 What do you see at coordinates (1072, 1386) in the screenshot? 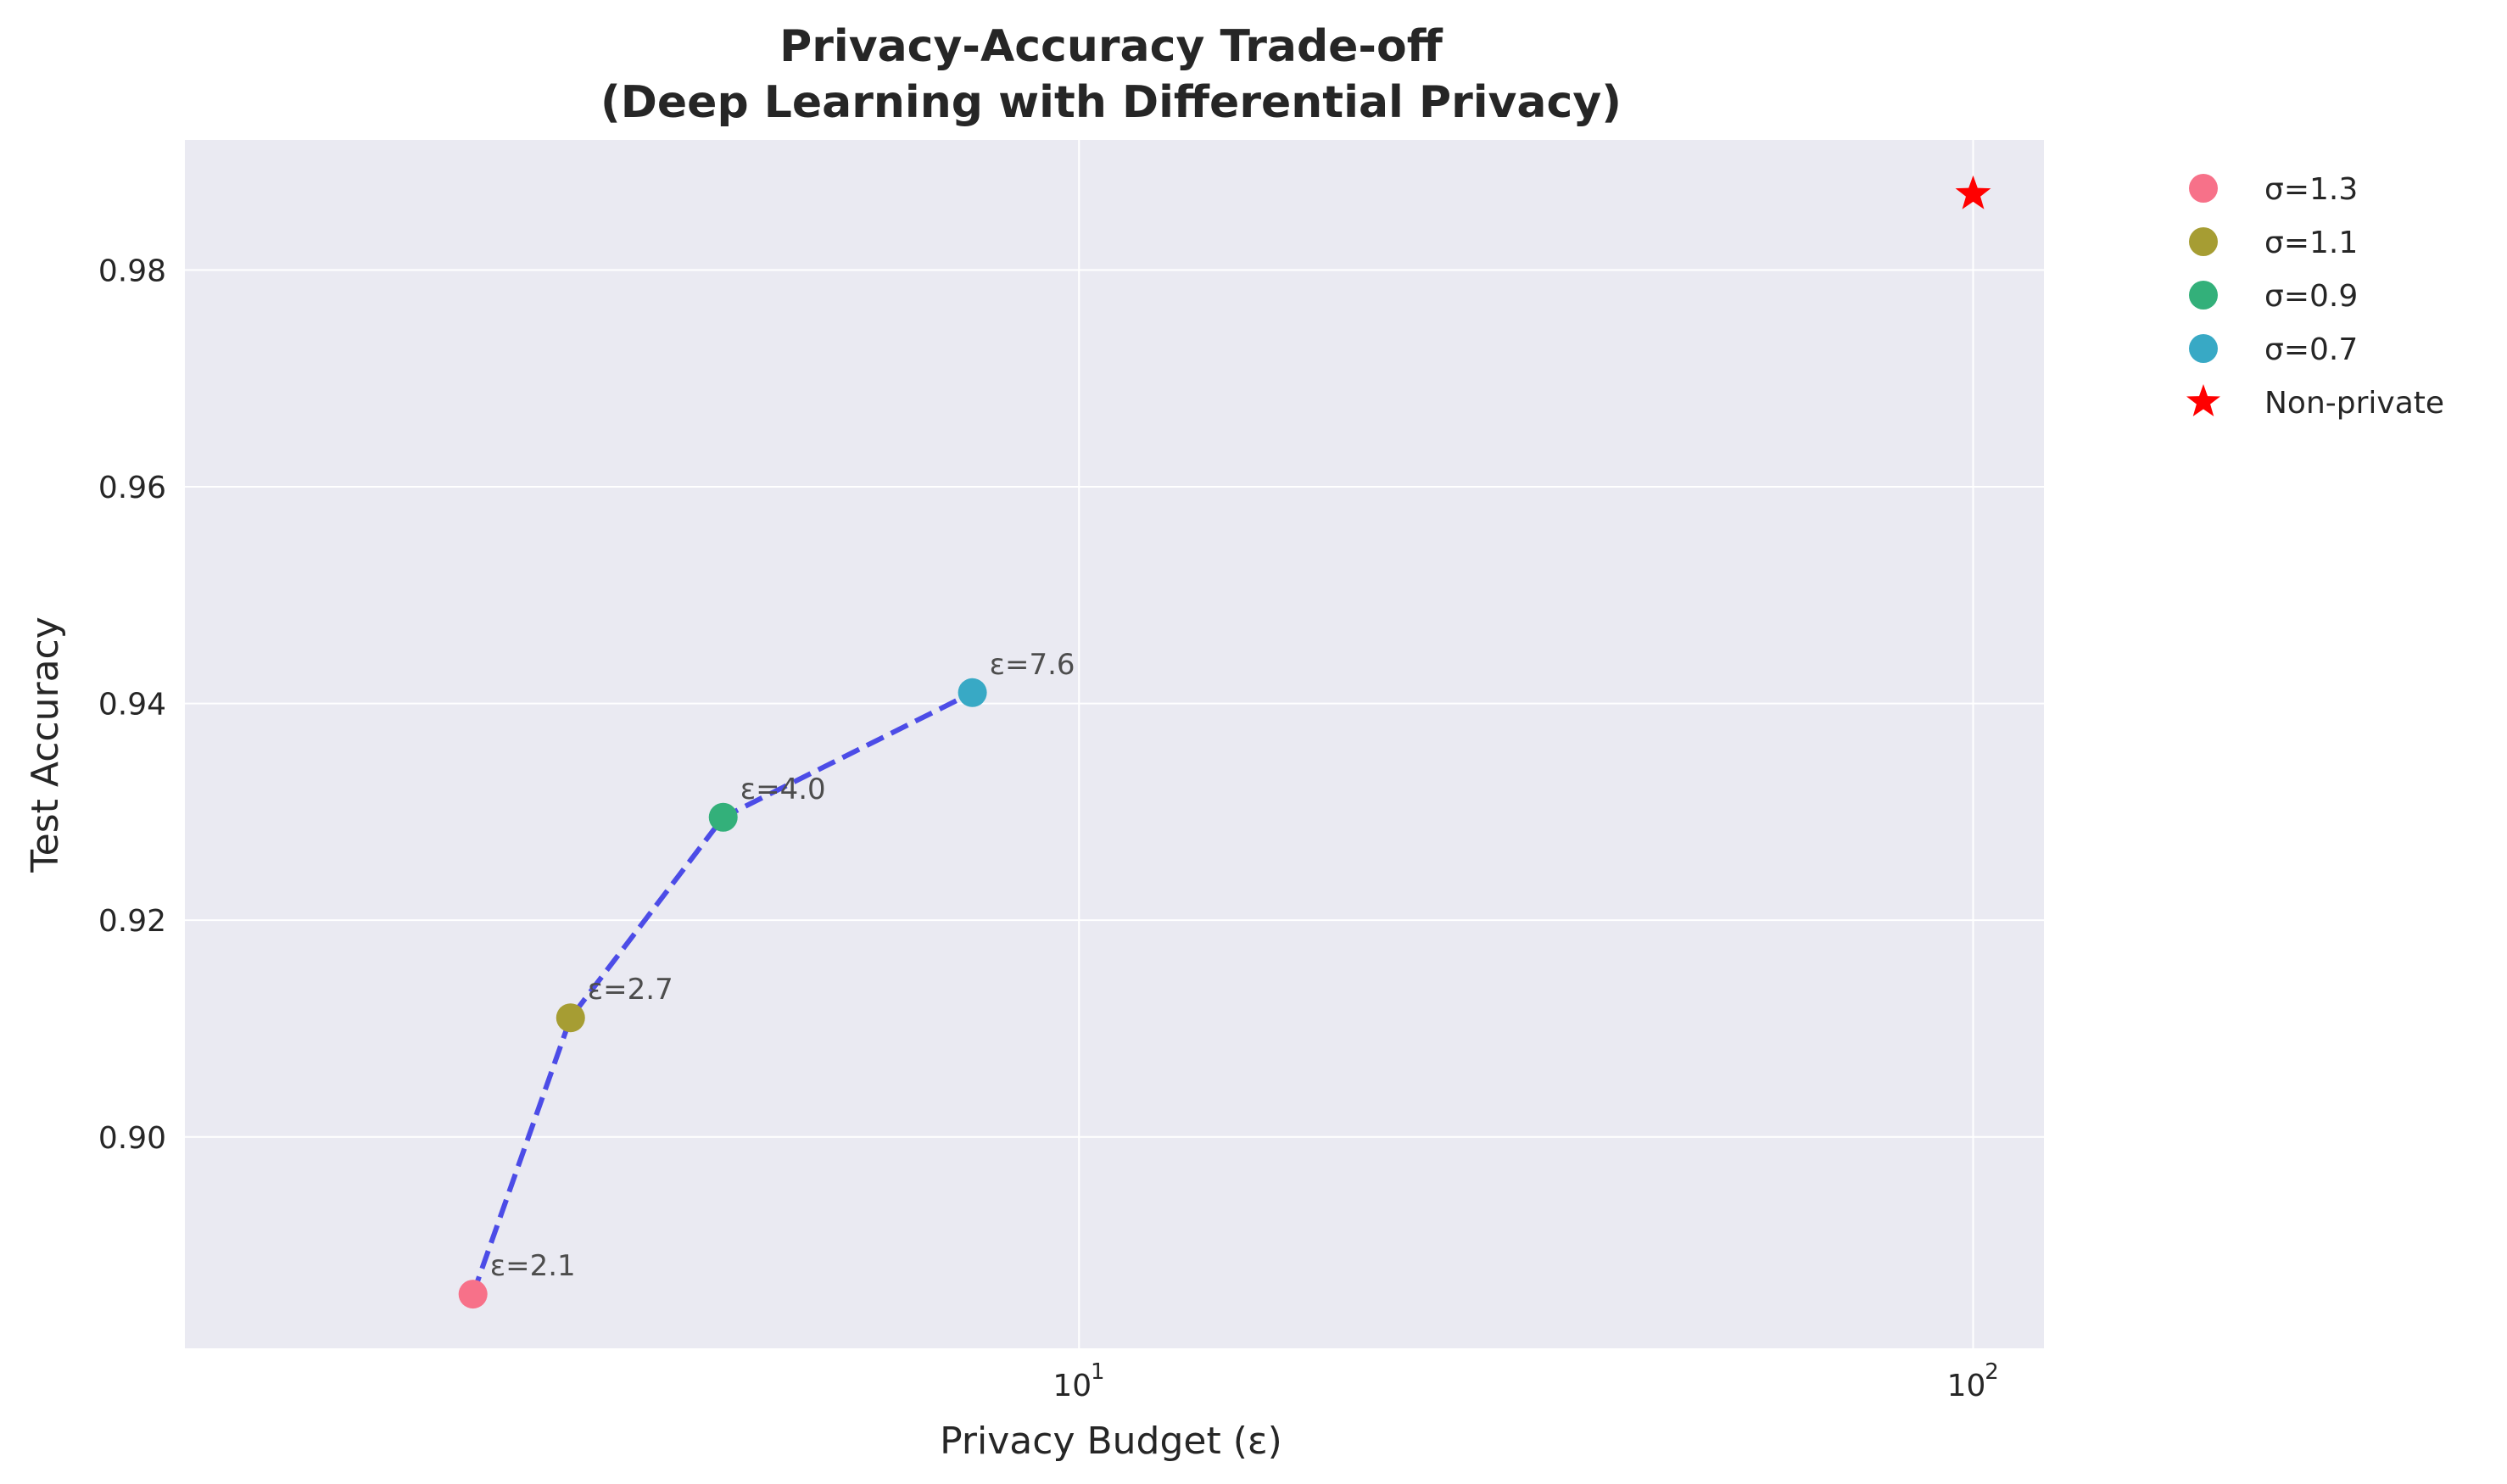
I see `x-tick-label-0: 10` at bounding box center [1072, 1386].